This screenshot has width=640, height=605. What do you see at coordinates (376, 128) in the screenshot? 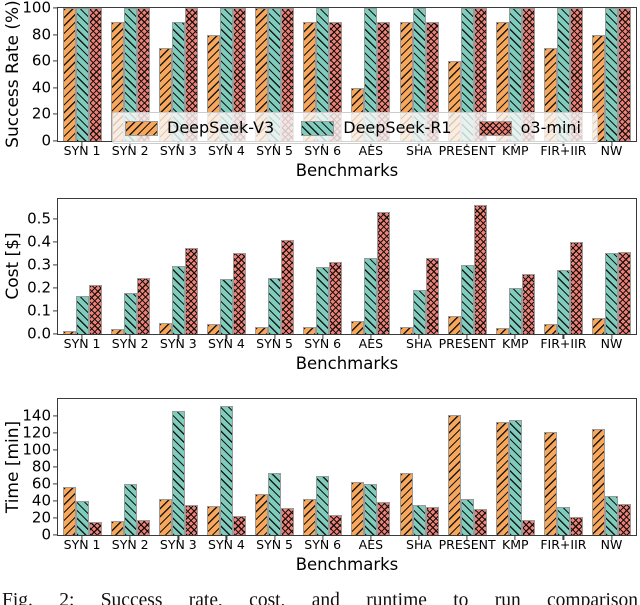
I see `legend-entry-deepseek-r1: DeepSeek-R1` at bounding box center [376, 128].